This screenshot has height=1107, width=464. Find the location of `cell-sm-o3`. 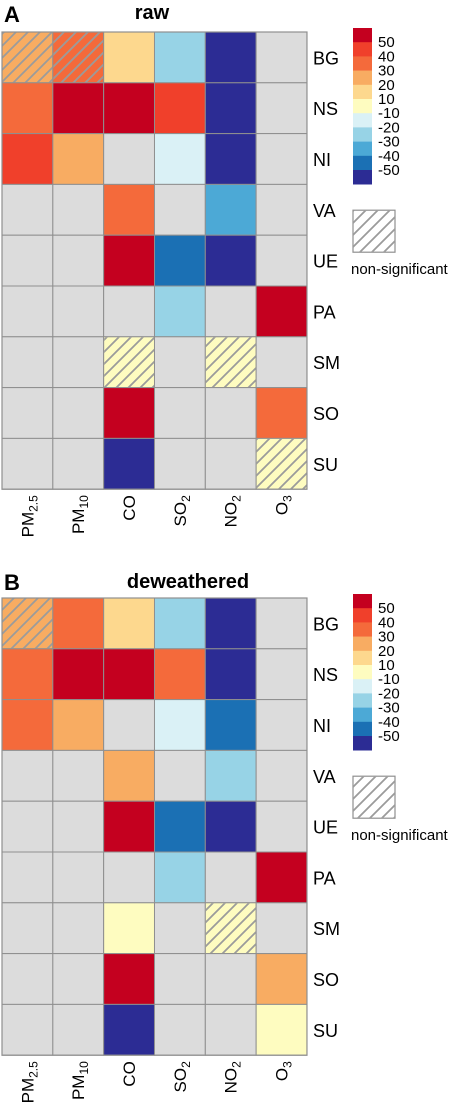

cell-sm-o3 is located at coordinates (281, 928).